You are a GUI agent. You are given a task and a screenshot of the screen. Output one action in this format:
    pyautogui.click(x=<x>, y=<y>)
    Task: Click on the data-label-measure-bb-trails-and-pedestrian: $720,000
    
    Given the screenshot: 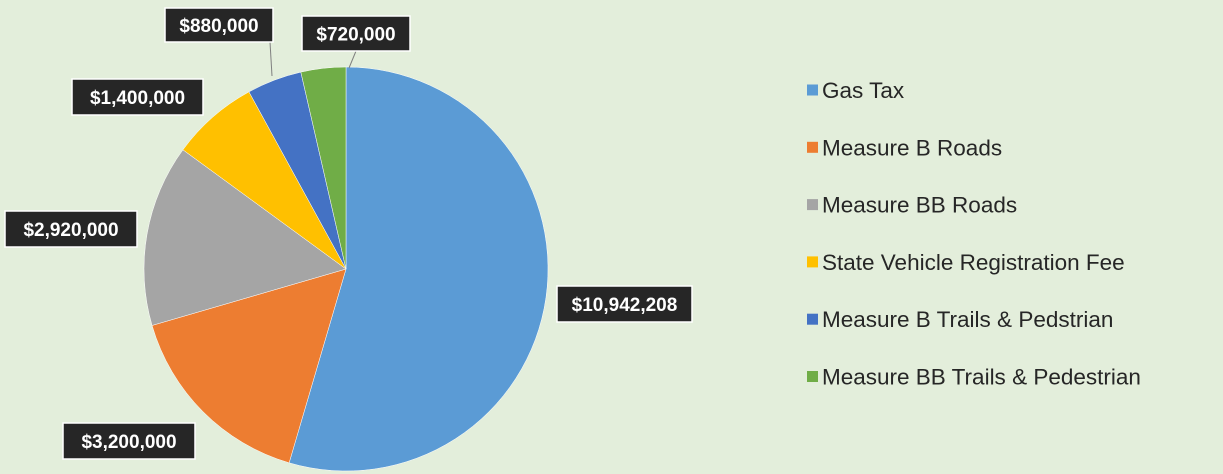 What is the action you would take?
    pyautogui.click(x=356, y=33)
    